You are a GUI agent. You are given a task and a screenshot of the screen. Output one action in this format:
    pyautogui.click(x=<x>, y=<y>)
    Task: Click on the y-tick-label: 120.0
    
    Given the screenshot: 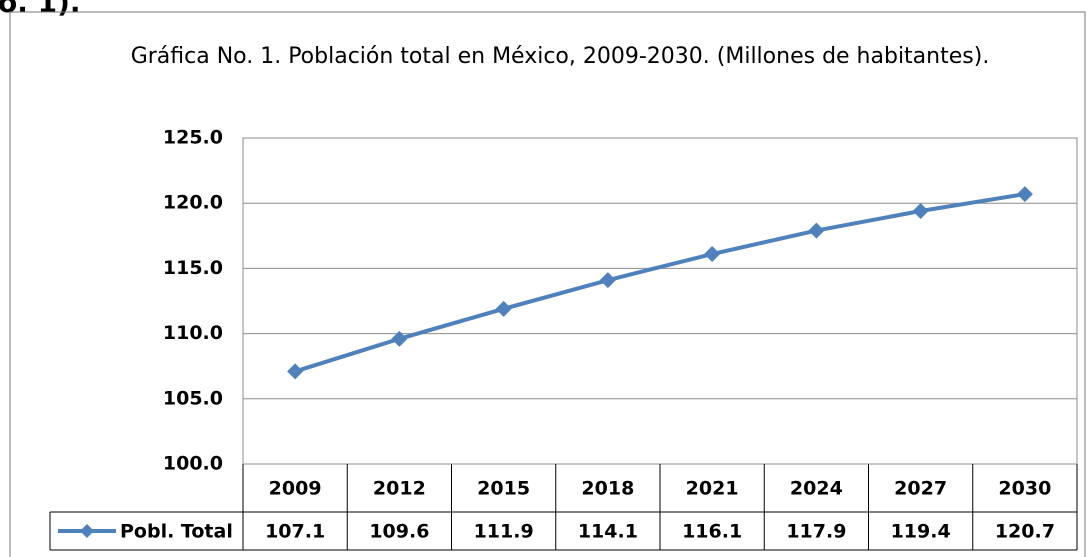 What is the action you would take?
    pyautogui.click(x=193, y=203)
    